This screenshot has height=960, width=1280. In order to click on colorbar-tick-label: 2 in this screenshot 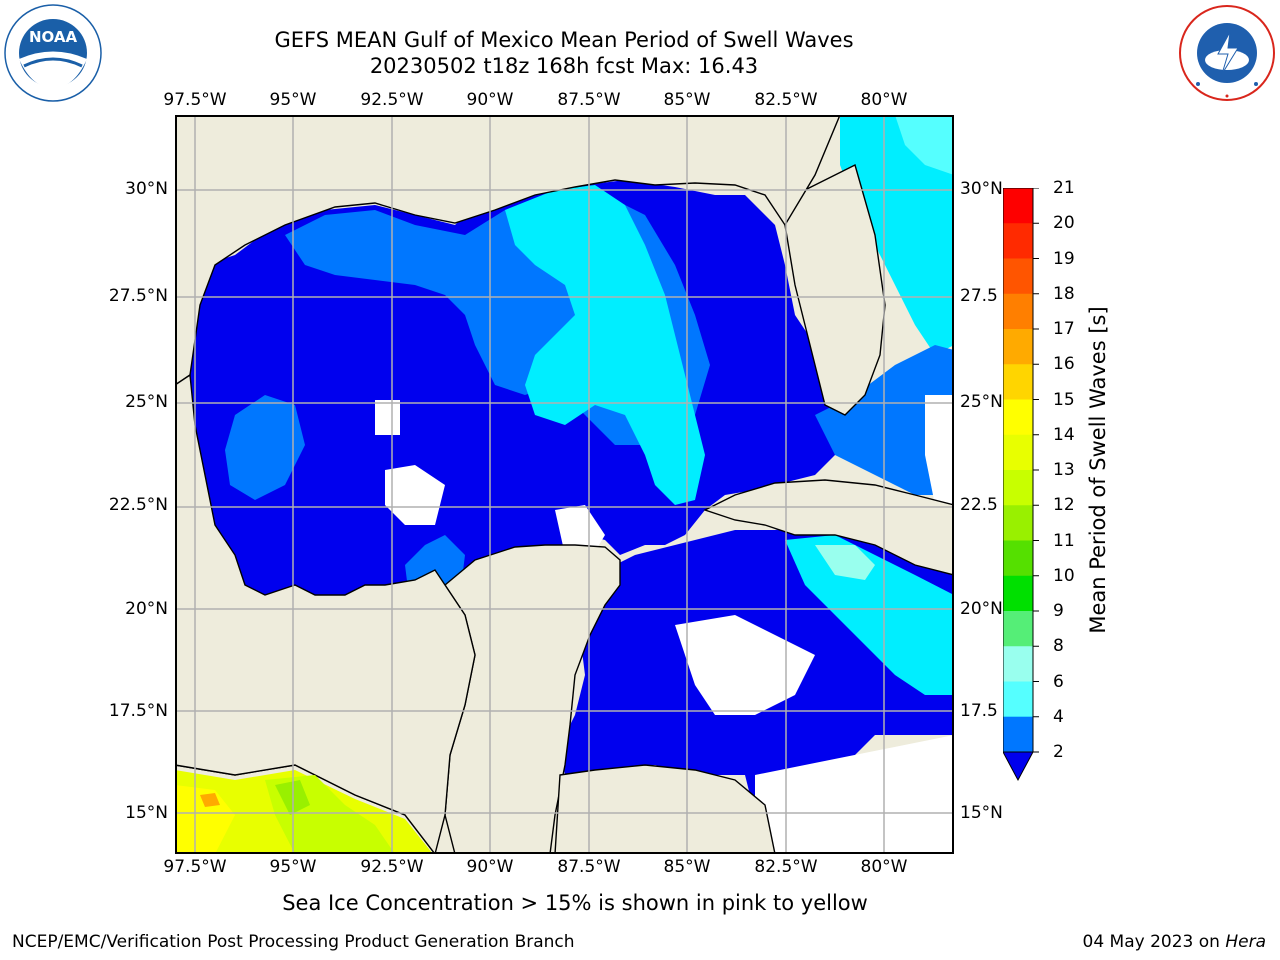, I will do `click(1058, 752)`.